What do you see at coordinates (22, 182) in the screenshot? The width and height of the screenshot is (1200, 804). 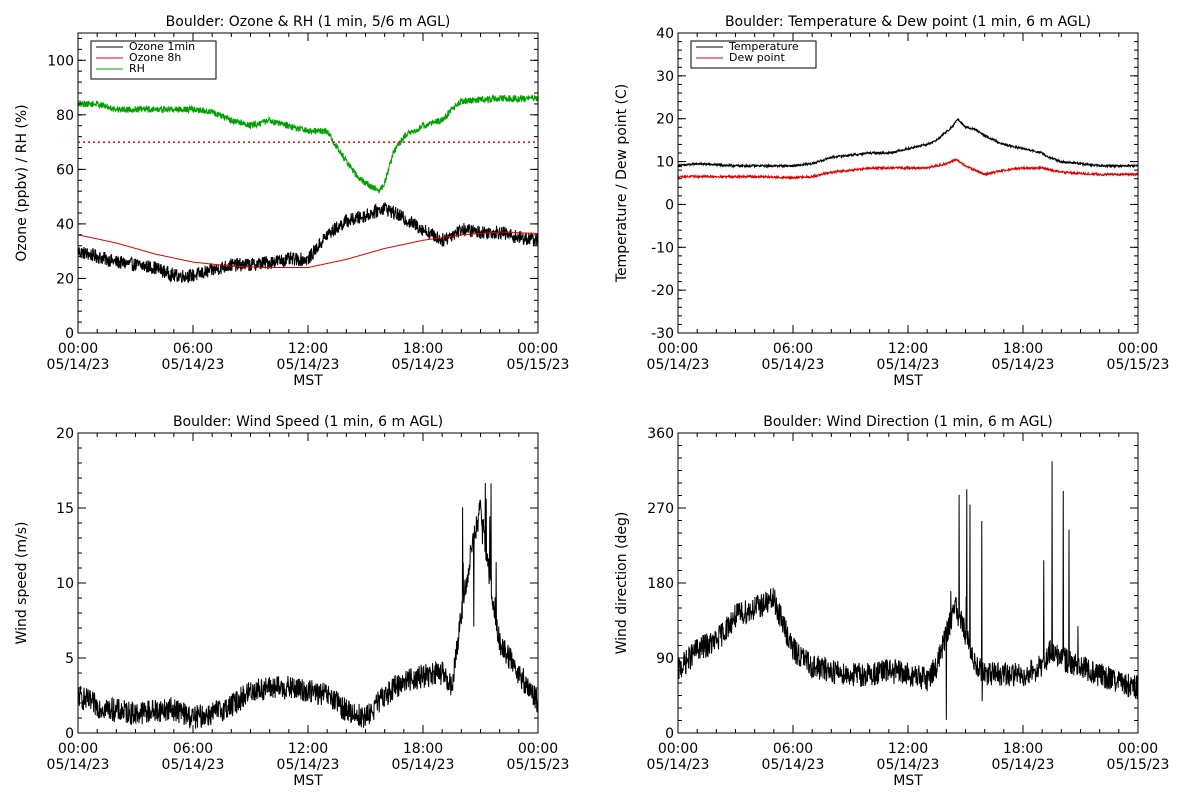 I see `y-axis-label: Ozone (ppbv) / RH (%)` at bounding box center [22, 182].